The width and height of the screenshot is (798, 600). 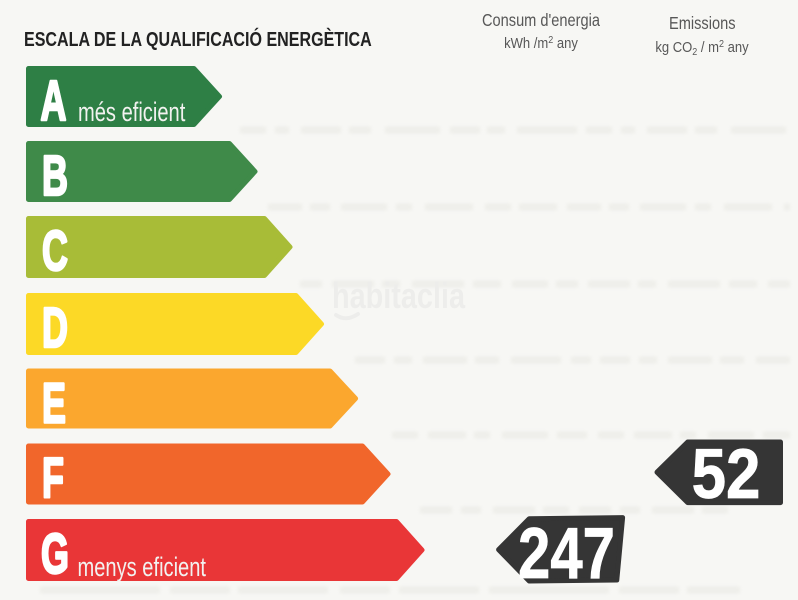 What do you see at coordinates (53, 478) in the screenshot?
I see `svg-text: F` at bounding box center [53, 478].